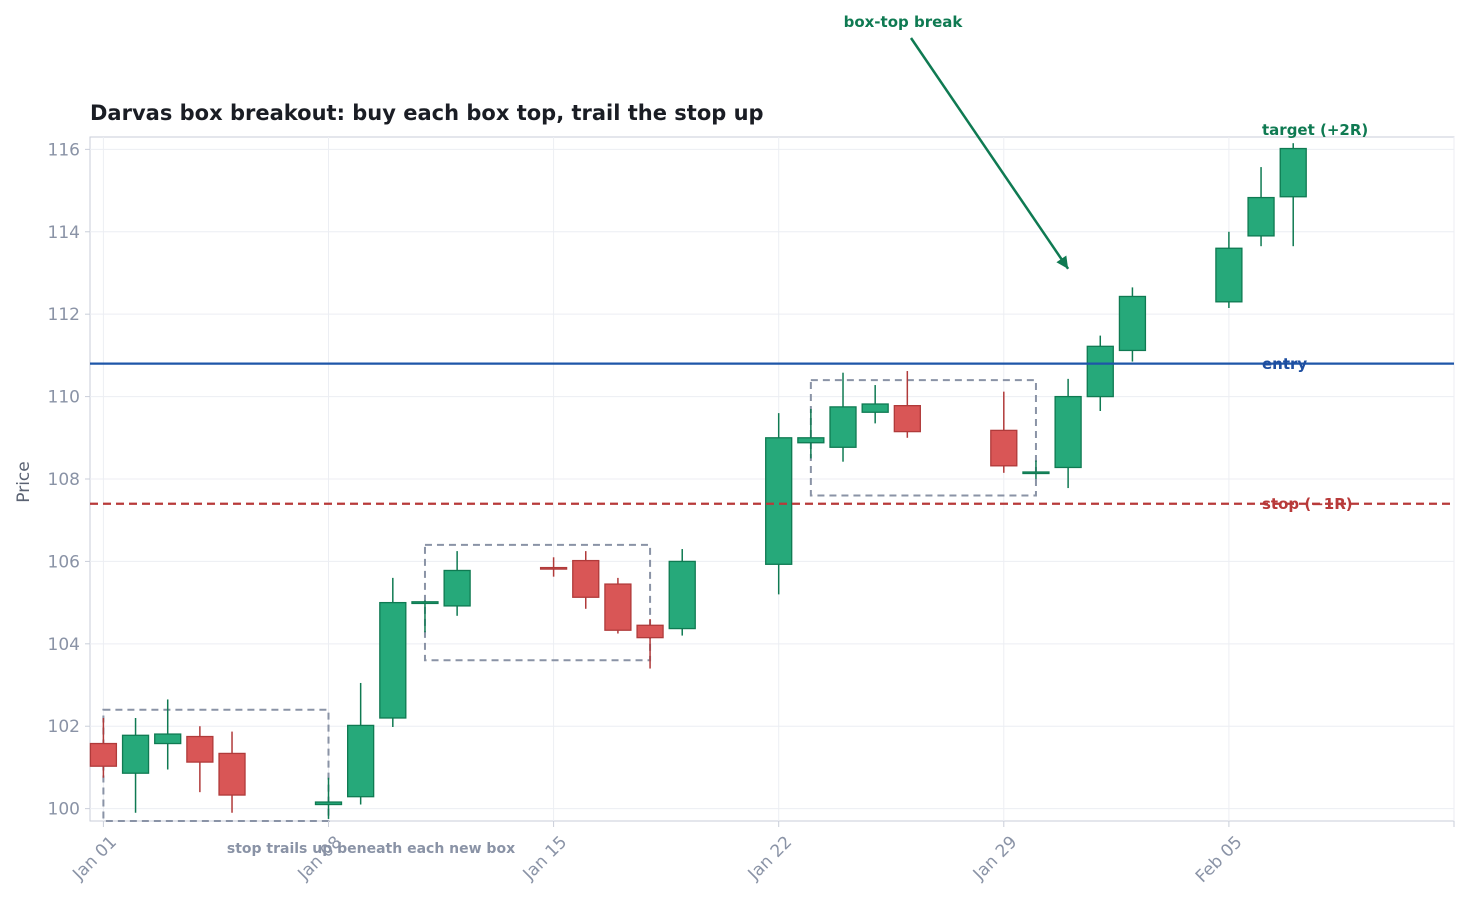  I want to click on x-tick-label: Jan 22, so click(770, 858).